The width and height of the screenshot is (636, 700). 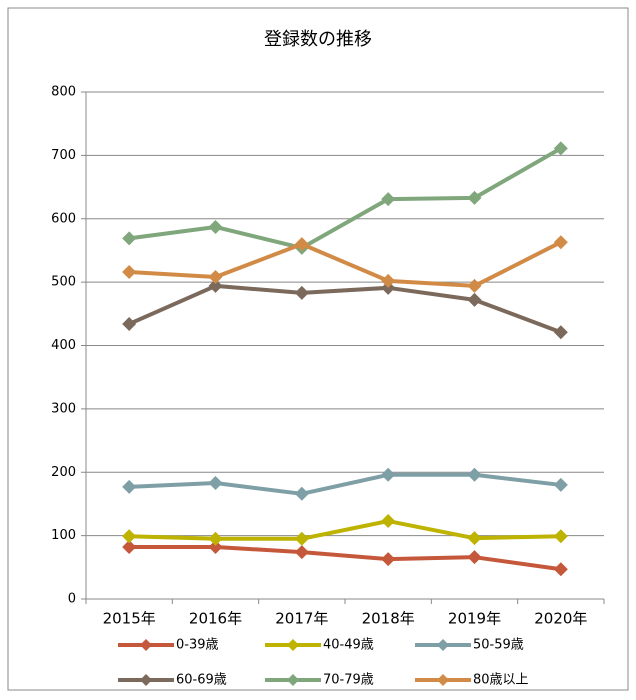 I want to click on y-tick-label: 800, so click(x=63, y=92).